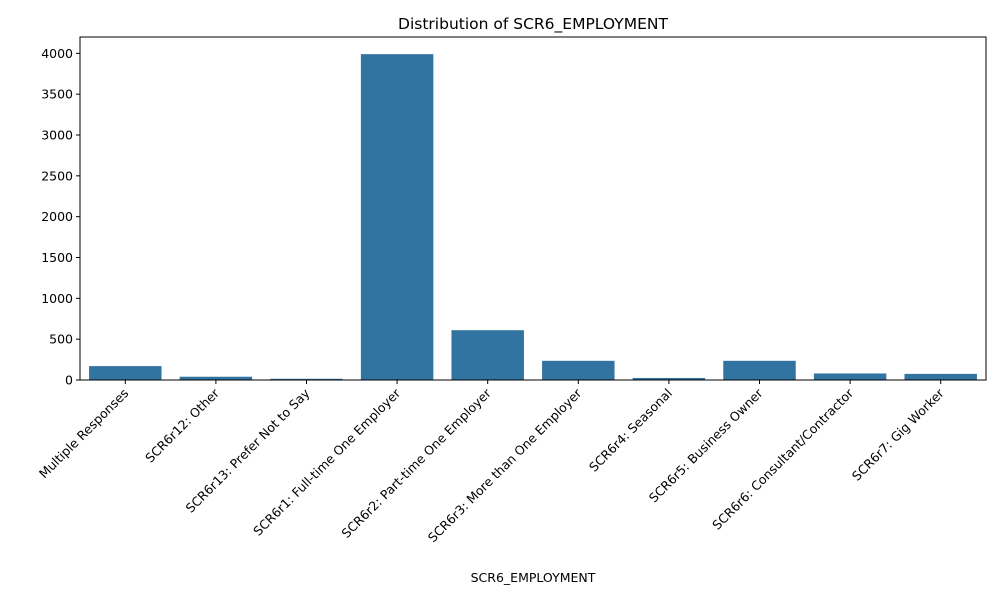 The image size is (1000, 600). What do you see at coordinates (630, 430) in the screenshot?
I see `x-tick-label-6: SCR6r4: Seasonal` at bounding box center [630, 430].